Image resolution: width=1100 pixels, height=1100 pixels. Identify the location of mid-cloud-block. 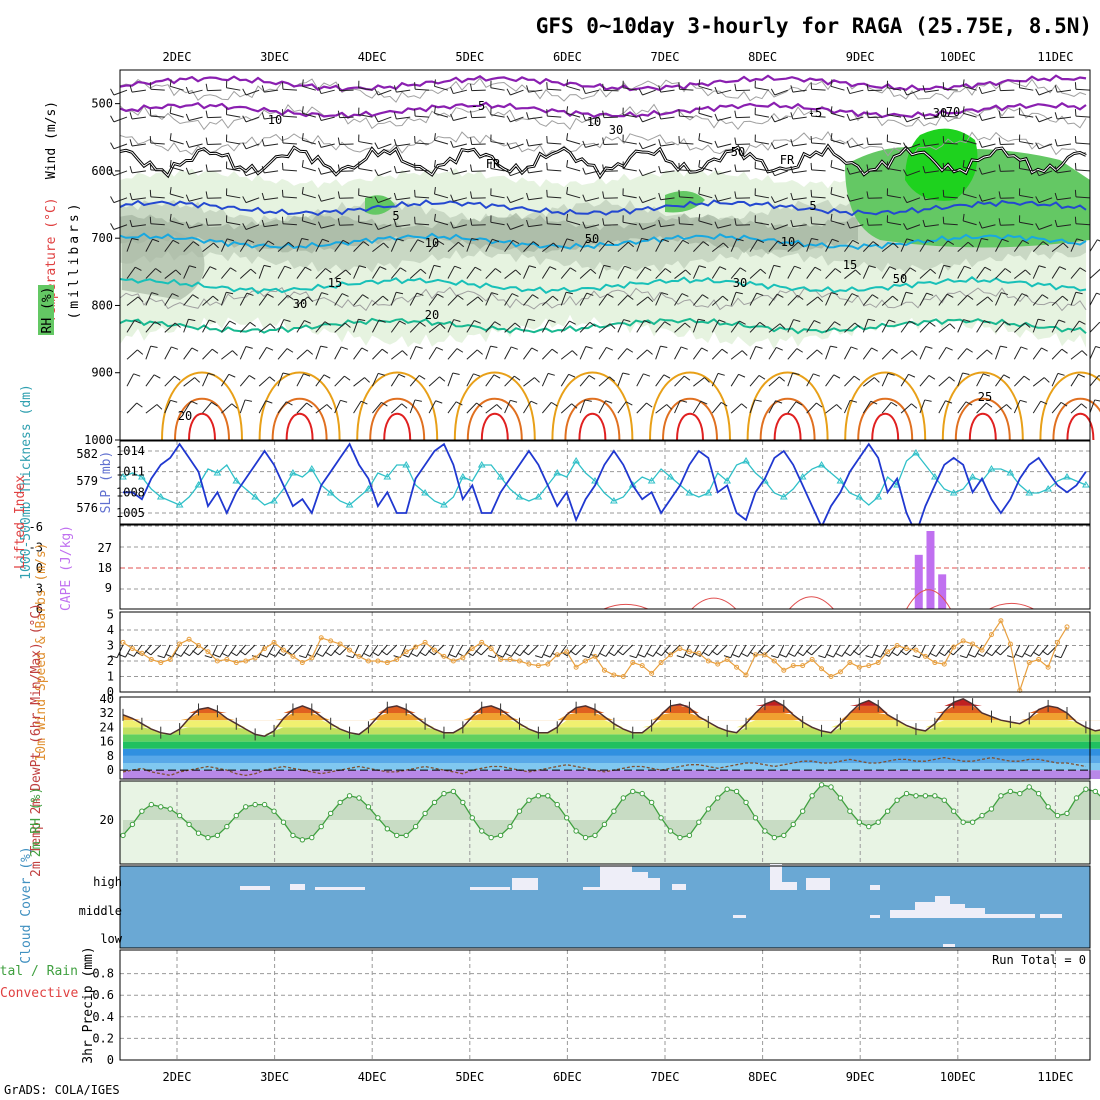
(902, 914).